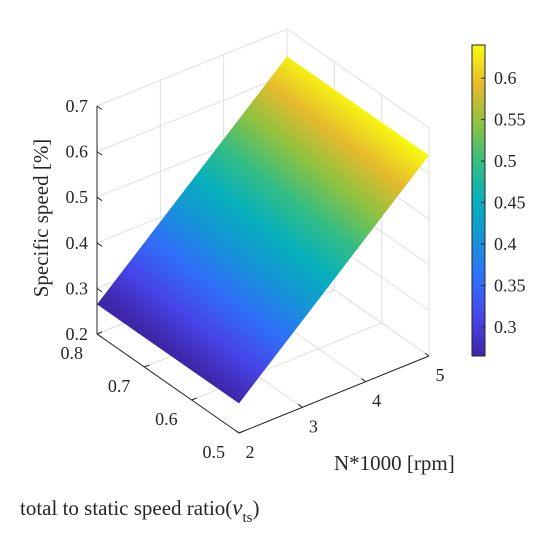  I want to click on y-tick-label: 0.7, so click(119, 386).